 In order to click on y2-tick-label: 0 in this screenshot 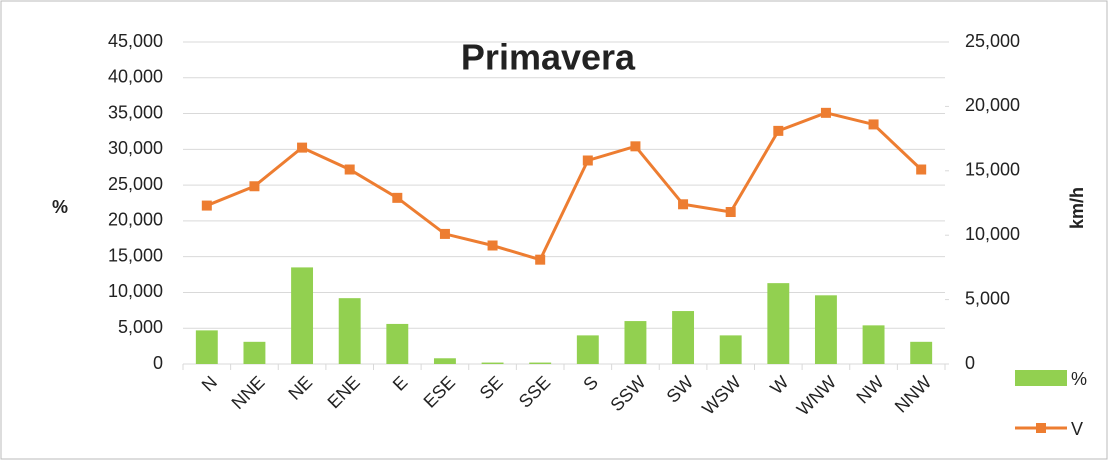, I will do `click(970, 363)`.